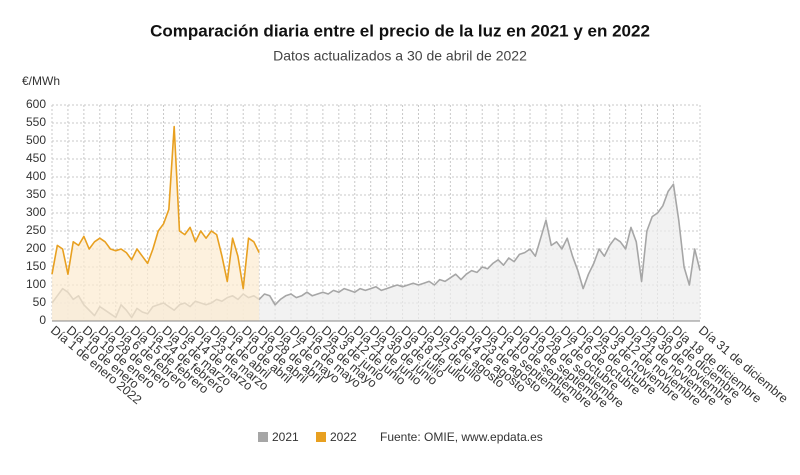 Image resolution: width=800 pixels, height=475 pixels. Describe the element at coordinates (155, 207) in the screenshot. I see `series-line` at that location.